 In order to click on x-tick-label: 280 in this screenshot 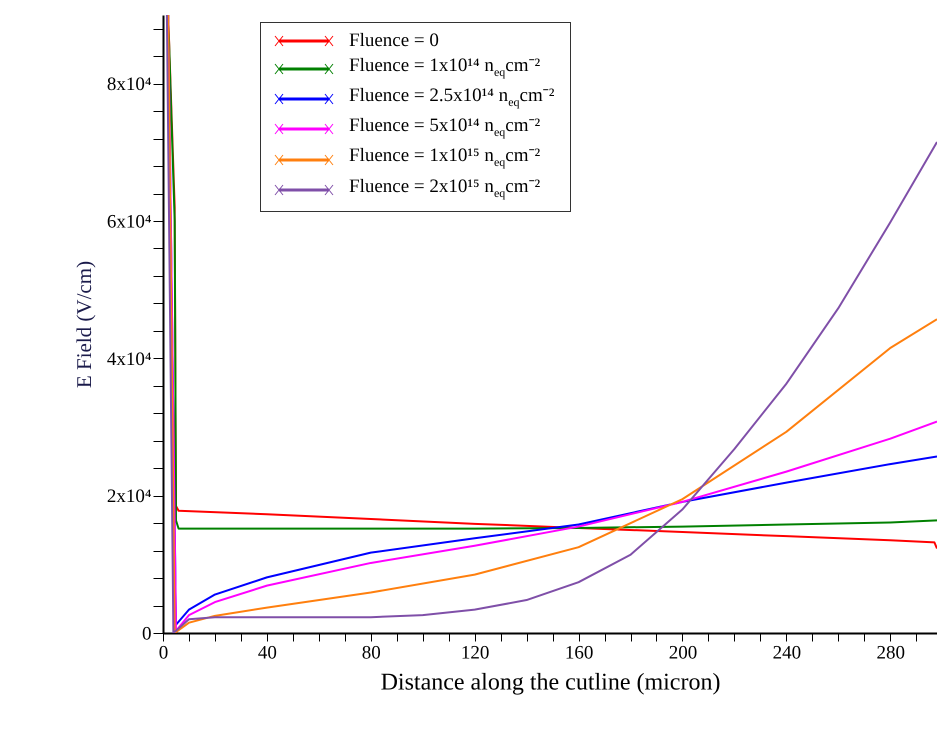, I will do `click(890, 653)`.